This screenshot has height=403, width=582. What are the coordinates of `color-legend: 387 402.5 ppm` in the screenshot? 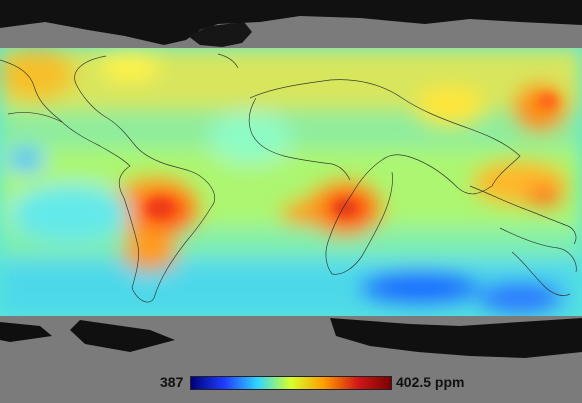 It's located at (291, 383).